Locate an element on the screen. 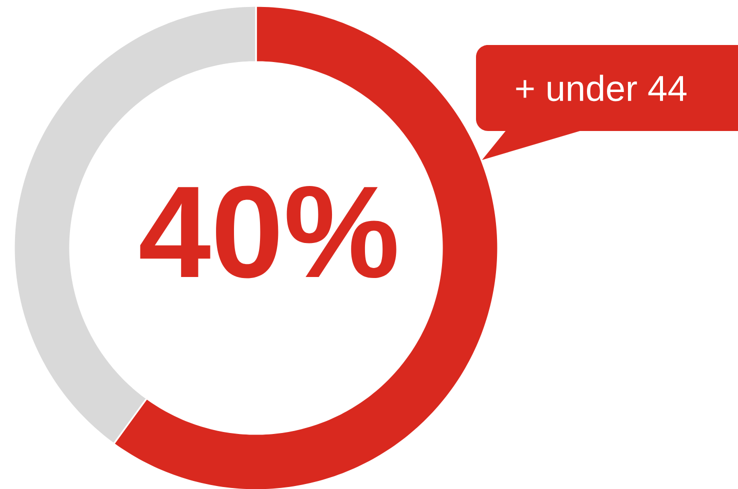  text: + under 44 is located at coordinates (601, 88).